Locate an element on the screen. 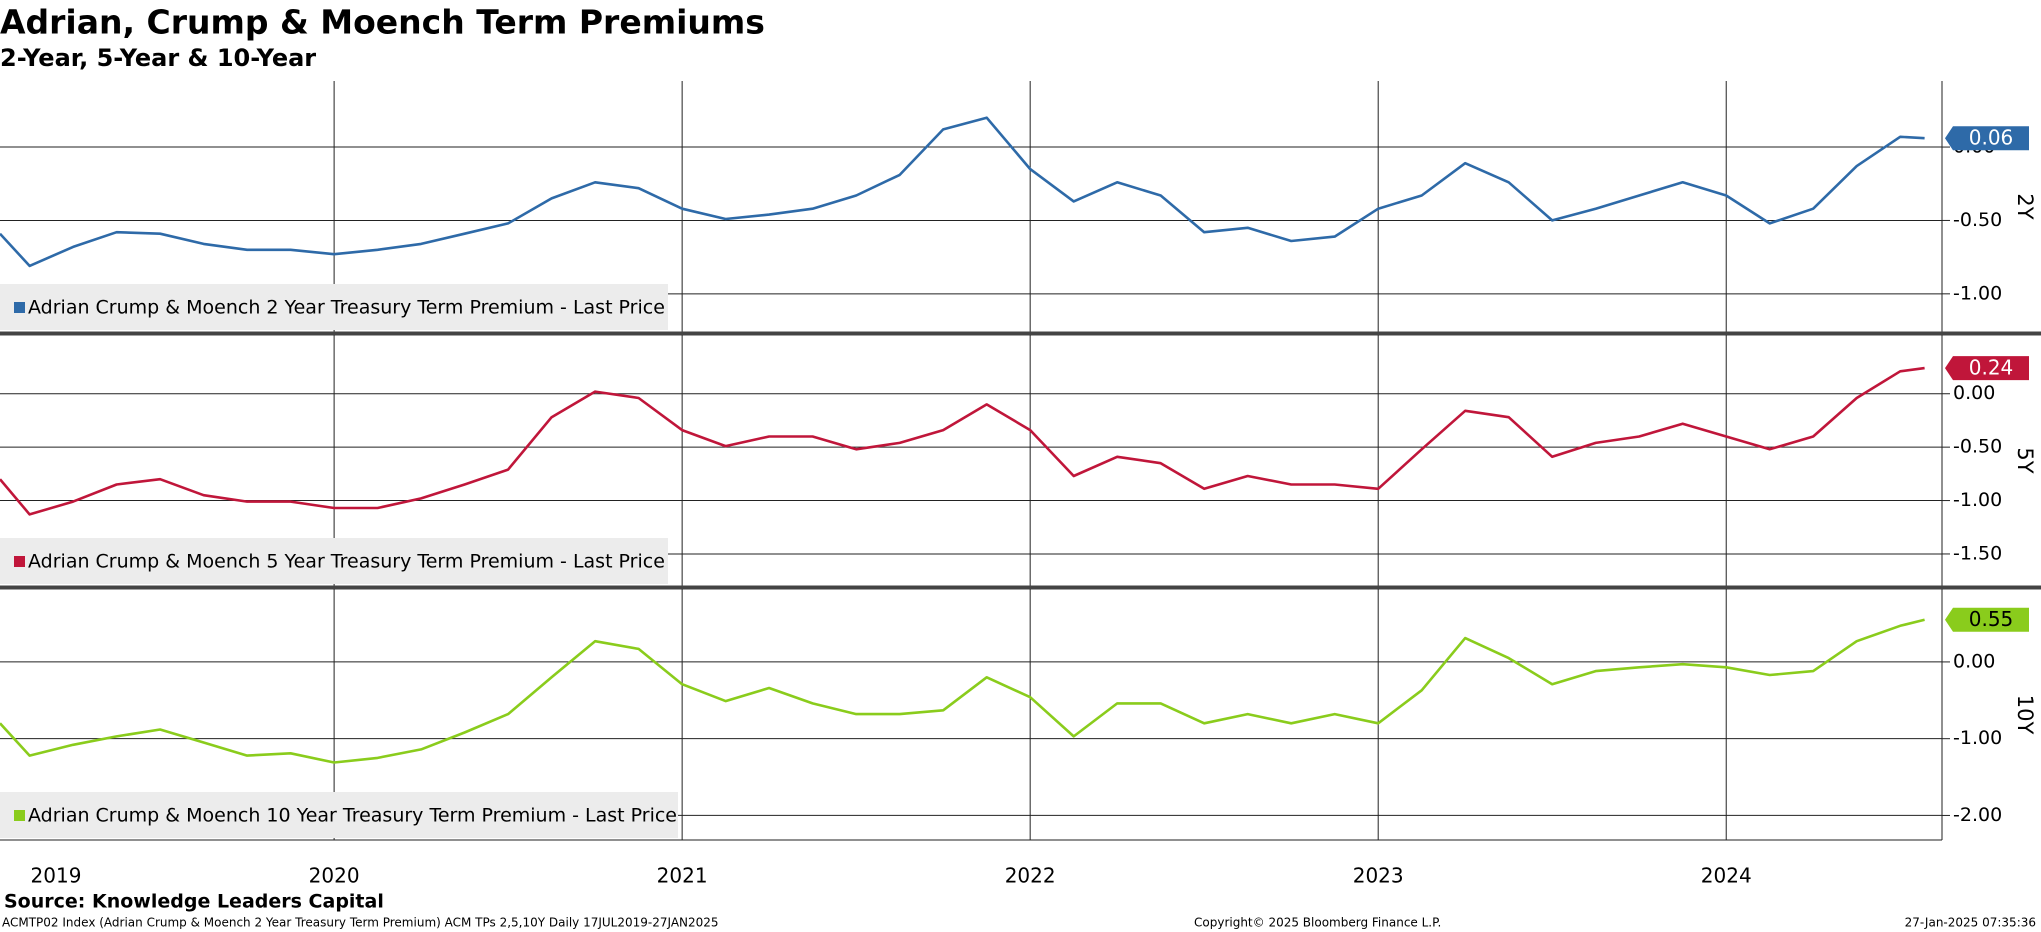 This screenshot has width=2041, height=932. x-tick-label: 2019 is located at coordinates (56, 876).